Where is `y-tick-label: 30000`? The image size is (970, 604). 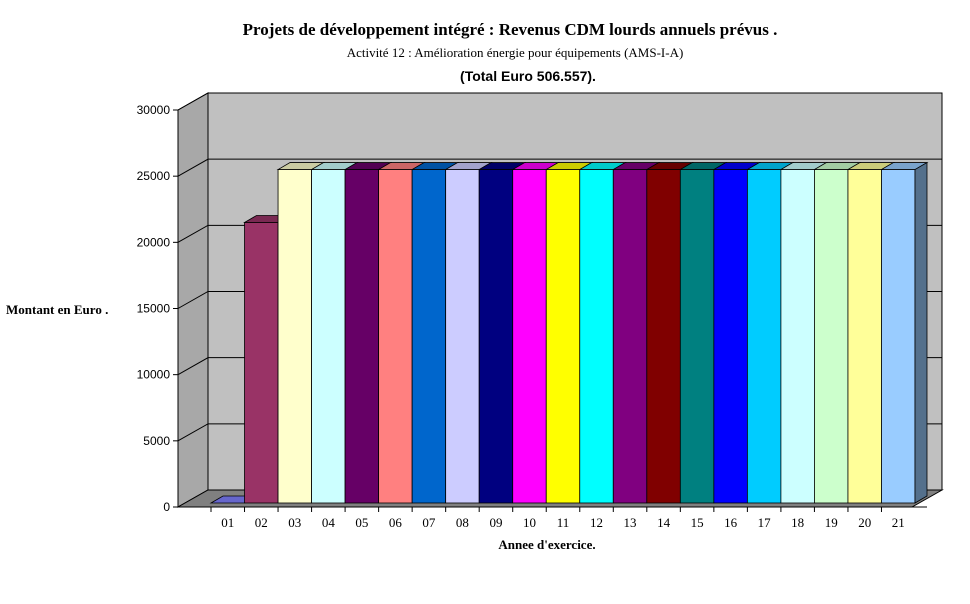 y-tick-label: 30000 is located at coordinates (154, 110).